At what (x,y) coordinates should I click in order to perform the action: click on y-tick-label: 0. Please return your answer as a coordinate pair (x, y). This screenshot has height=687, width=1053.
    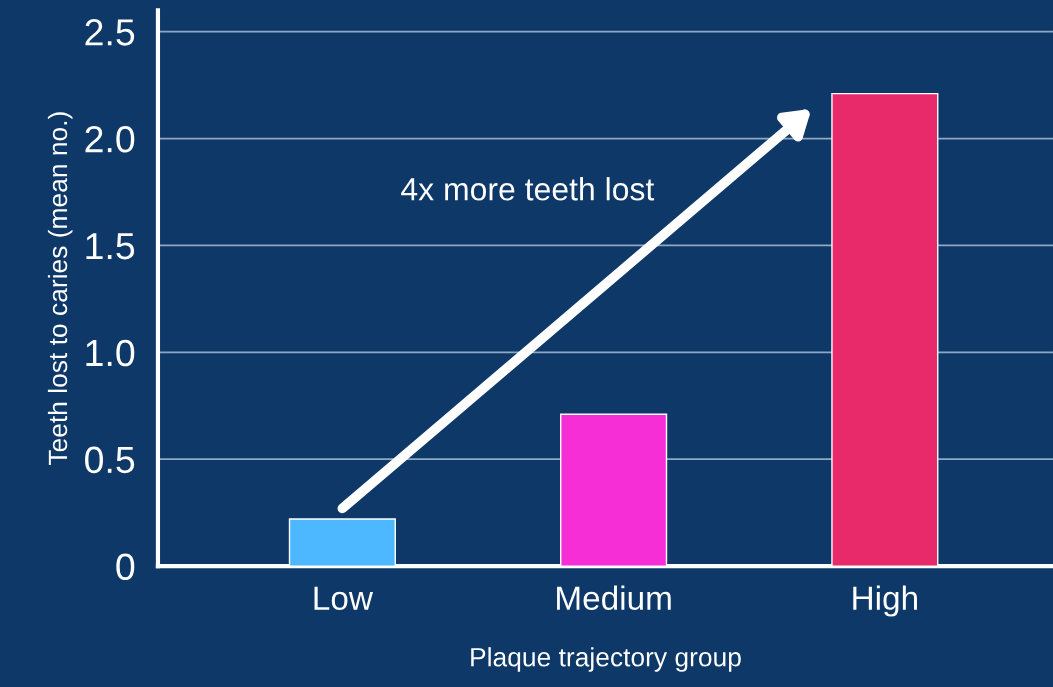
    Looking at the image, I should click on (125, 567).